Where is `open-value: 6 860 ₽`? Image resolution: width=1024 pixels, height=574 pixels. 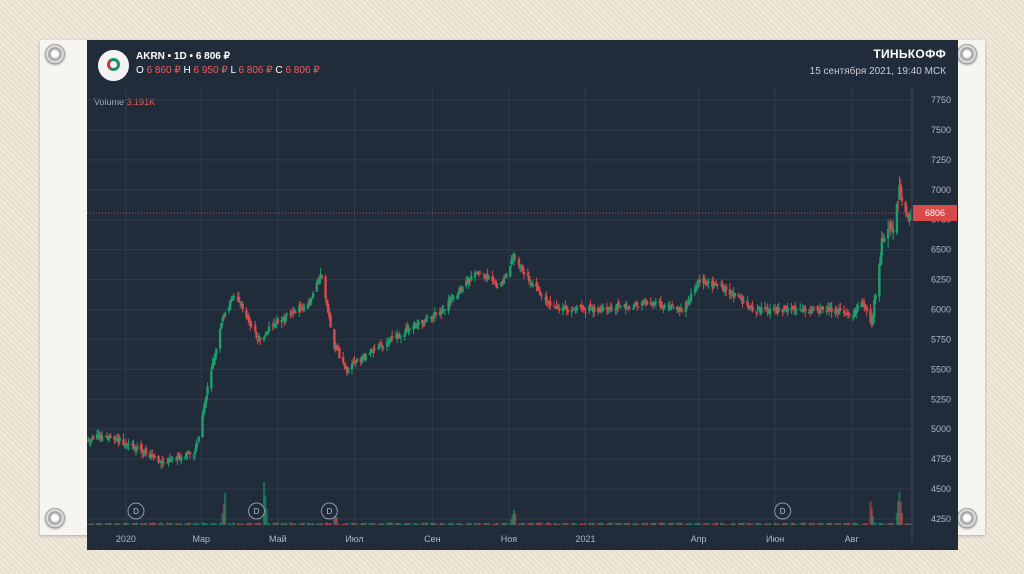
open-value: 6 860 ₽ is located at coordinates (163, 70).